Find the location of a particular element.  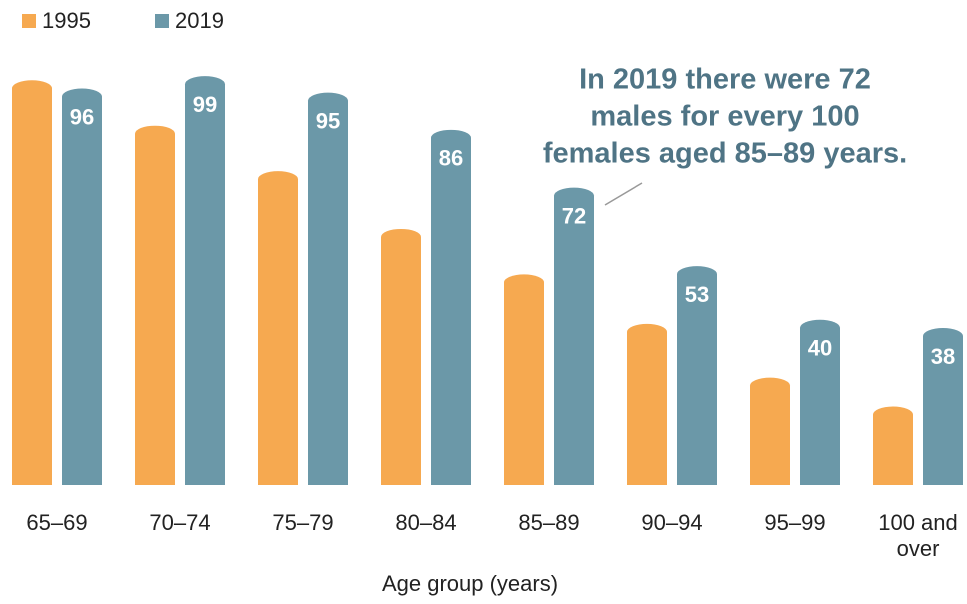

value-label: 53 is located at coordinates (697, 294).